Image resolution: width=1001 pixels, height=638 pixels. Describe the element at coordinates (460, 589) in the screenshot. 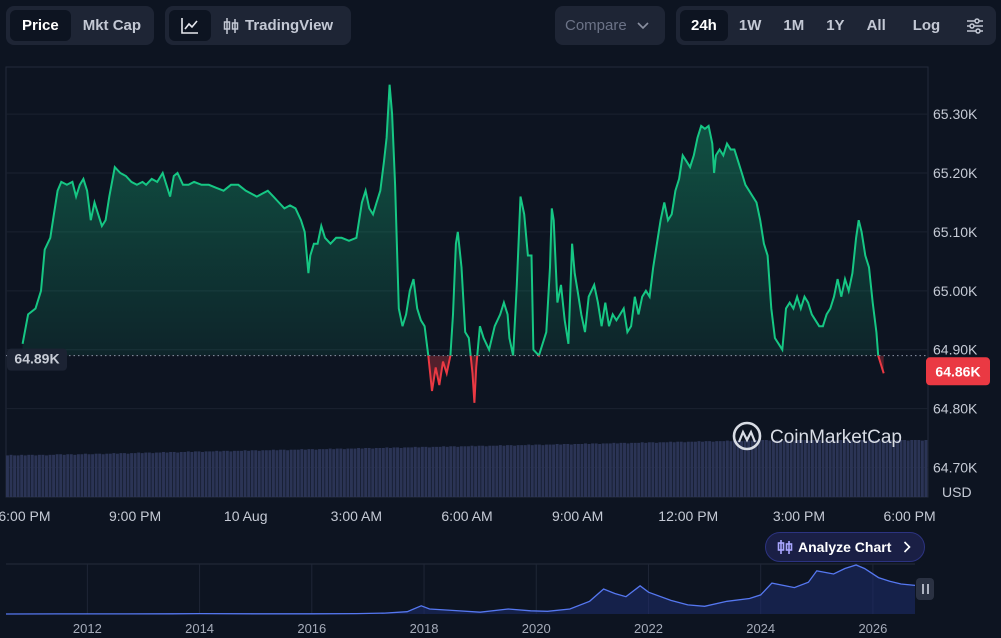

I see `navigator-line` at that location.